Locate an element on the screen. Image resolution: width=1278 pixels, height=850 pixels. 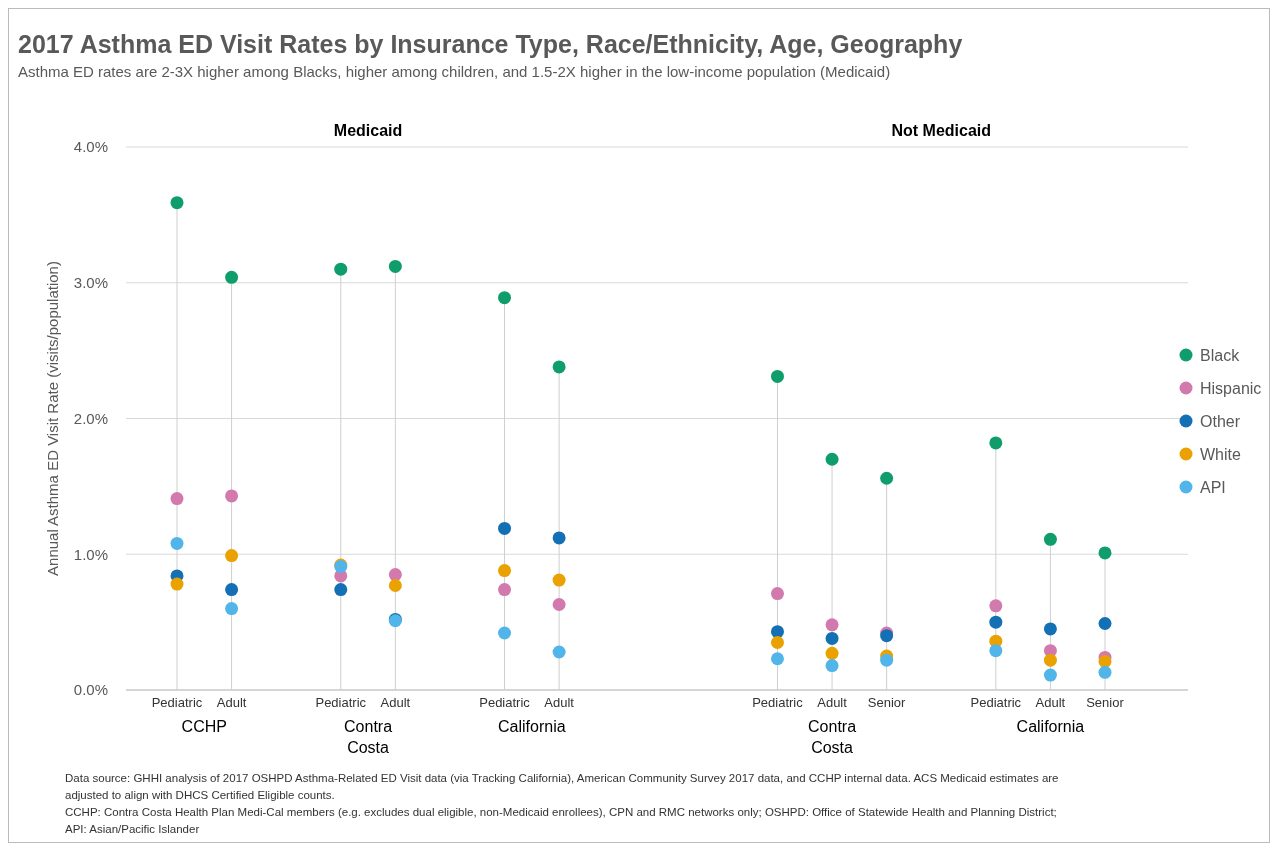
y-tick-label: 2.0% is located at coordinates (90, 418).